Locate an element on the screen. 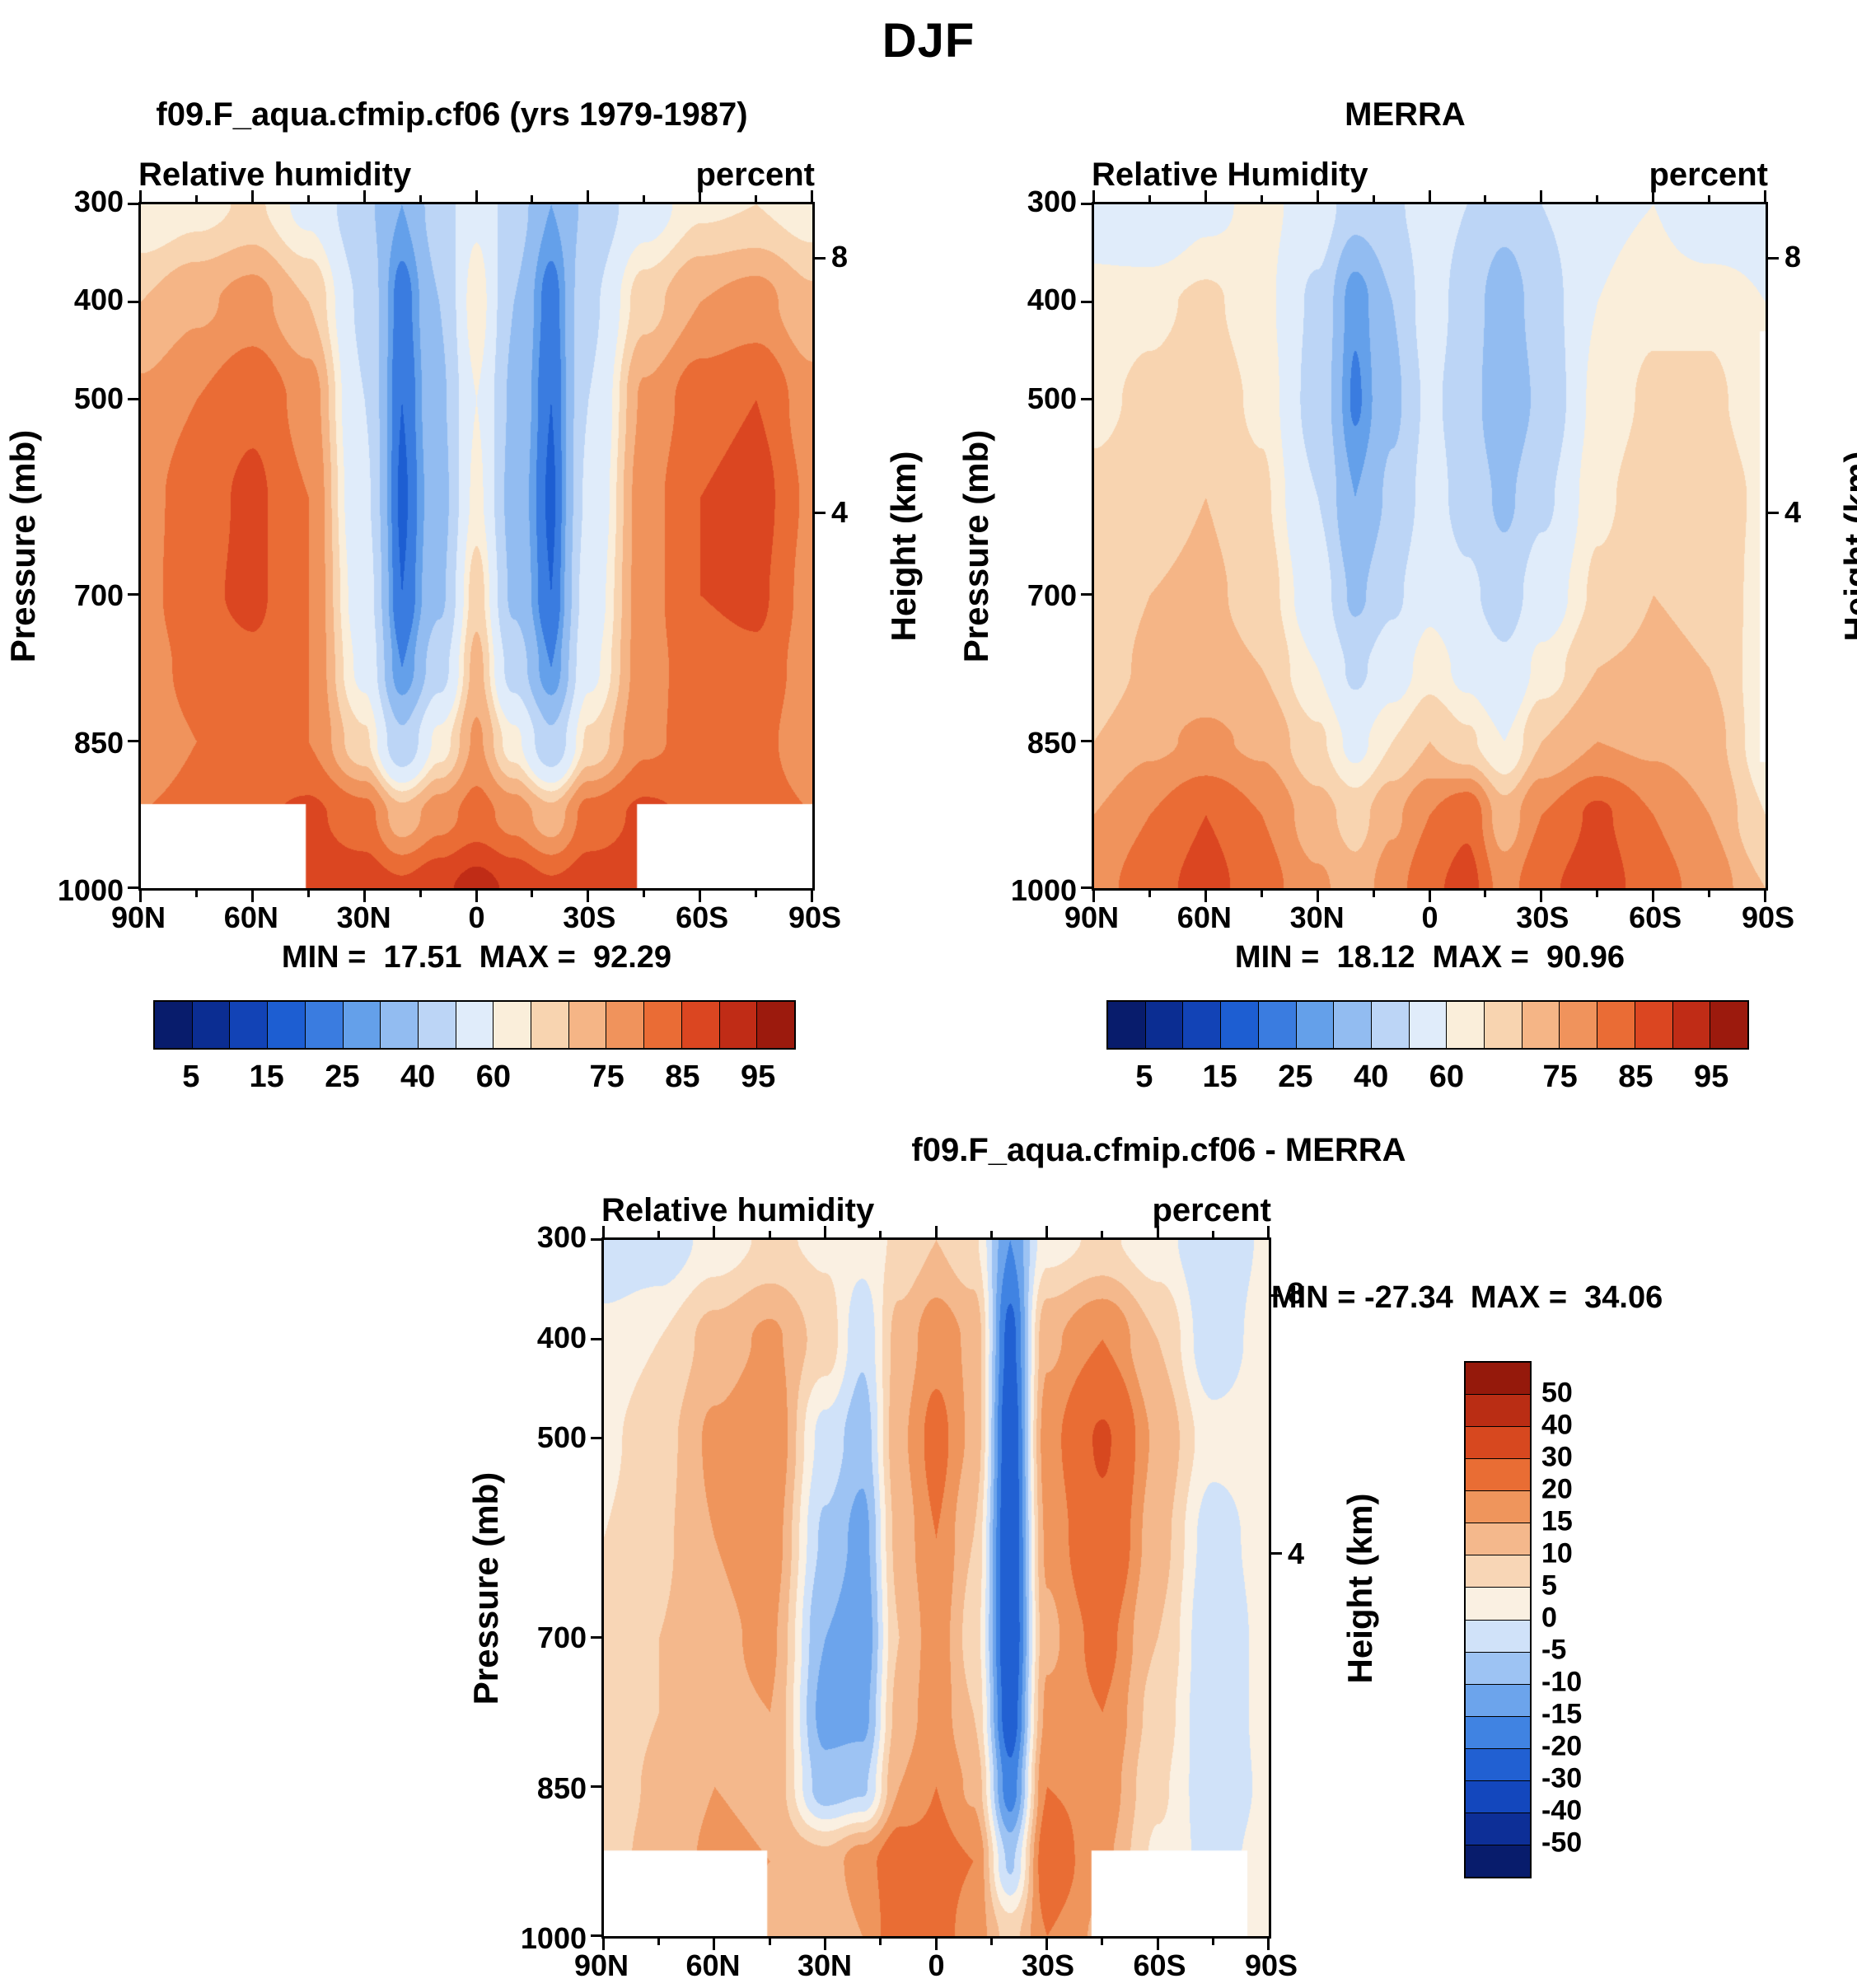 The height and width of the screenshot is (1988, 1857). colorbar-tick-label: 10 is located at coordinates (1557, 1553).